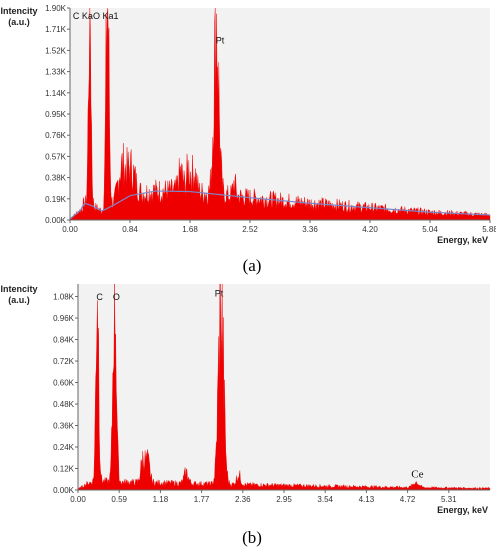  I want to click on y-tick-label: 1.52K, so click(56, 50).